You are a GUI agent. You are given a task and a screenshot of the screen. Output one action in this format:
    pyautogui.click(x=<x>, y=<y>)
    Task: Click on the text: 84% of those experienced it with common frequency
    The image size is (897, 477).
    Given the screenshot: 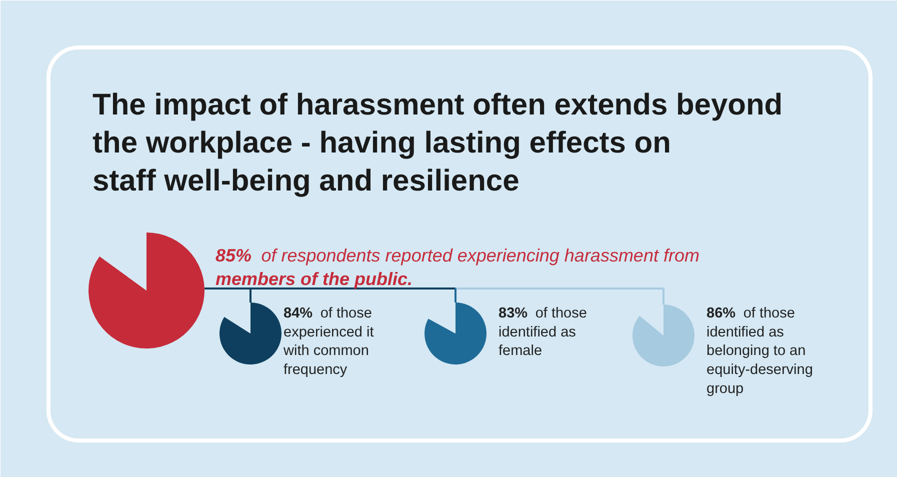 What is the action you would take?
    pyautogui.click(x=328, y=342)
    